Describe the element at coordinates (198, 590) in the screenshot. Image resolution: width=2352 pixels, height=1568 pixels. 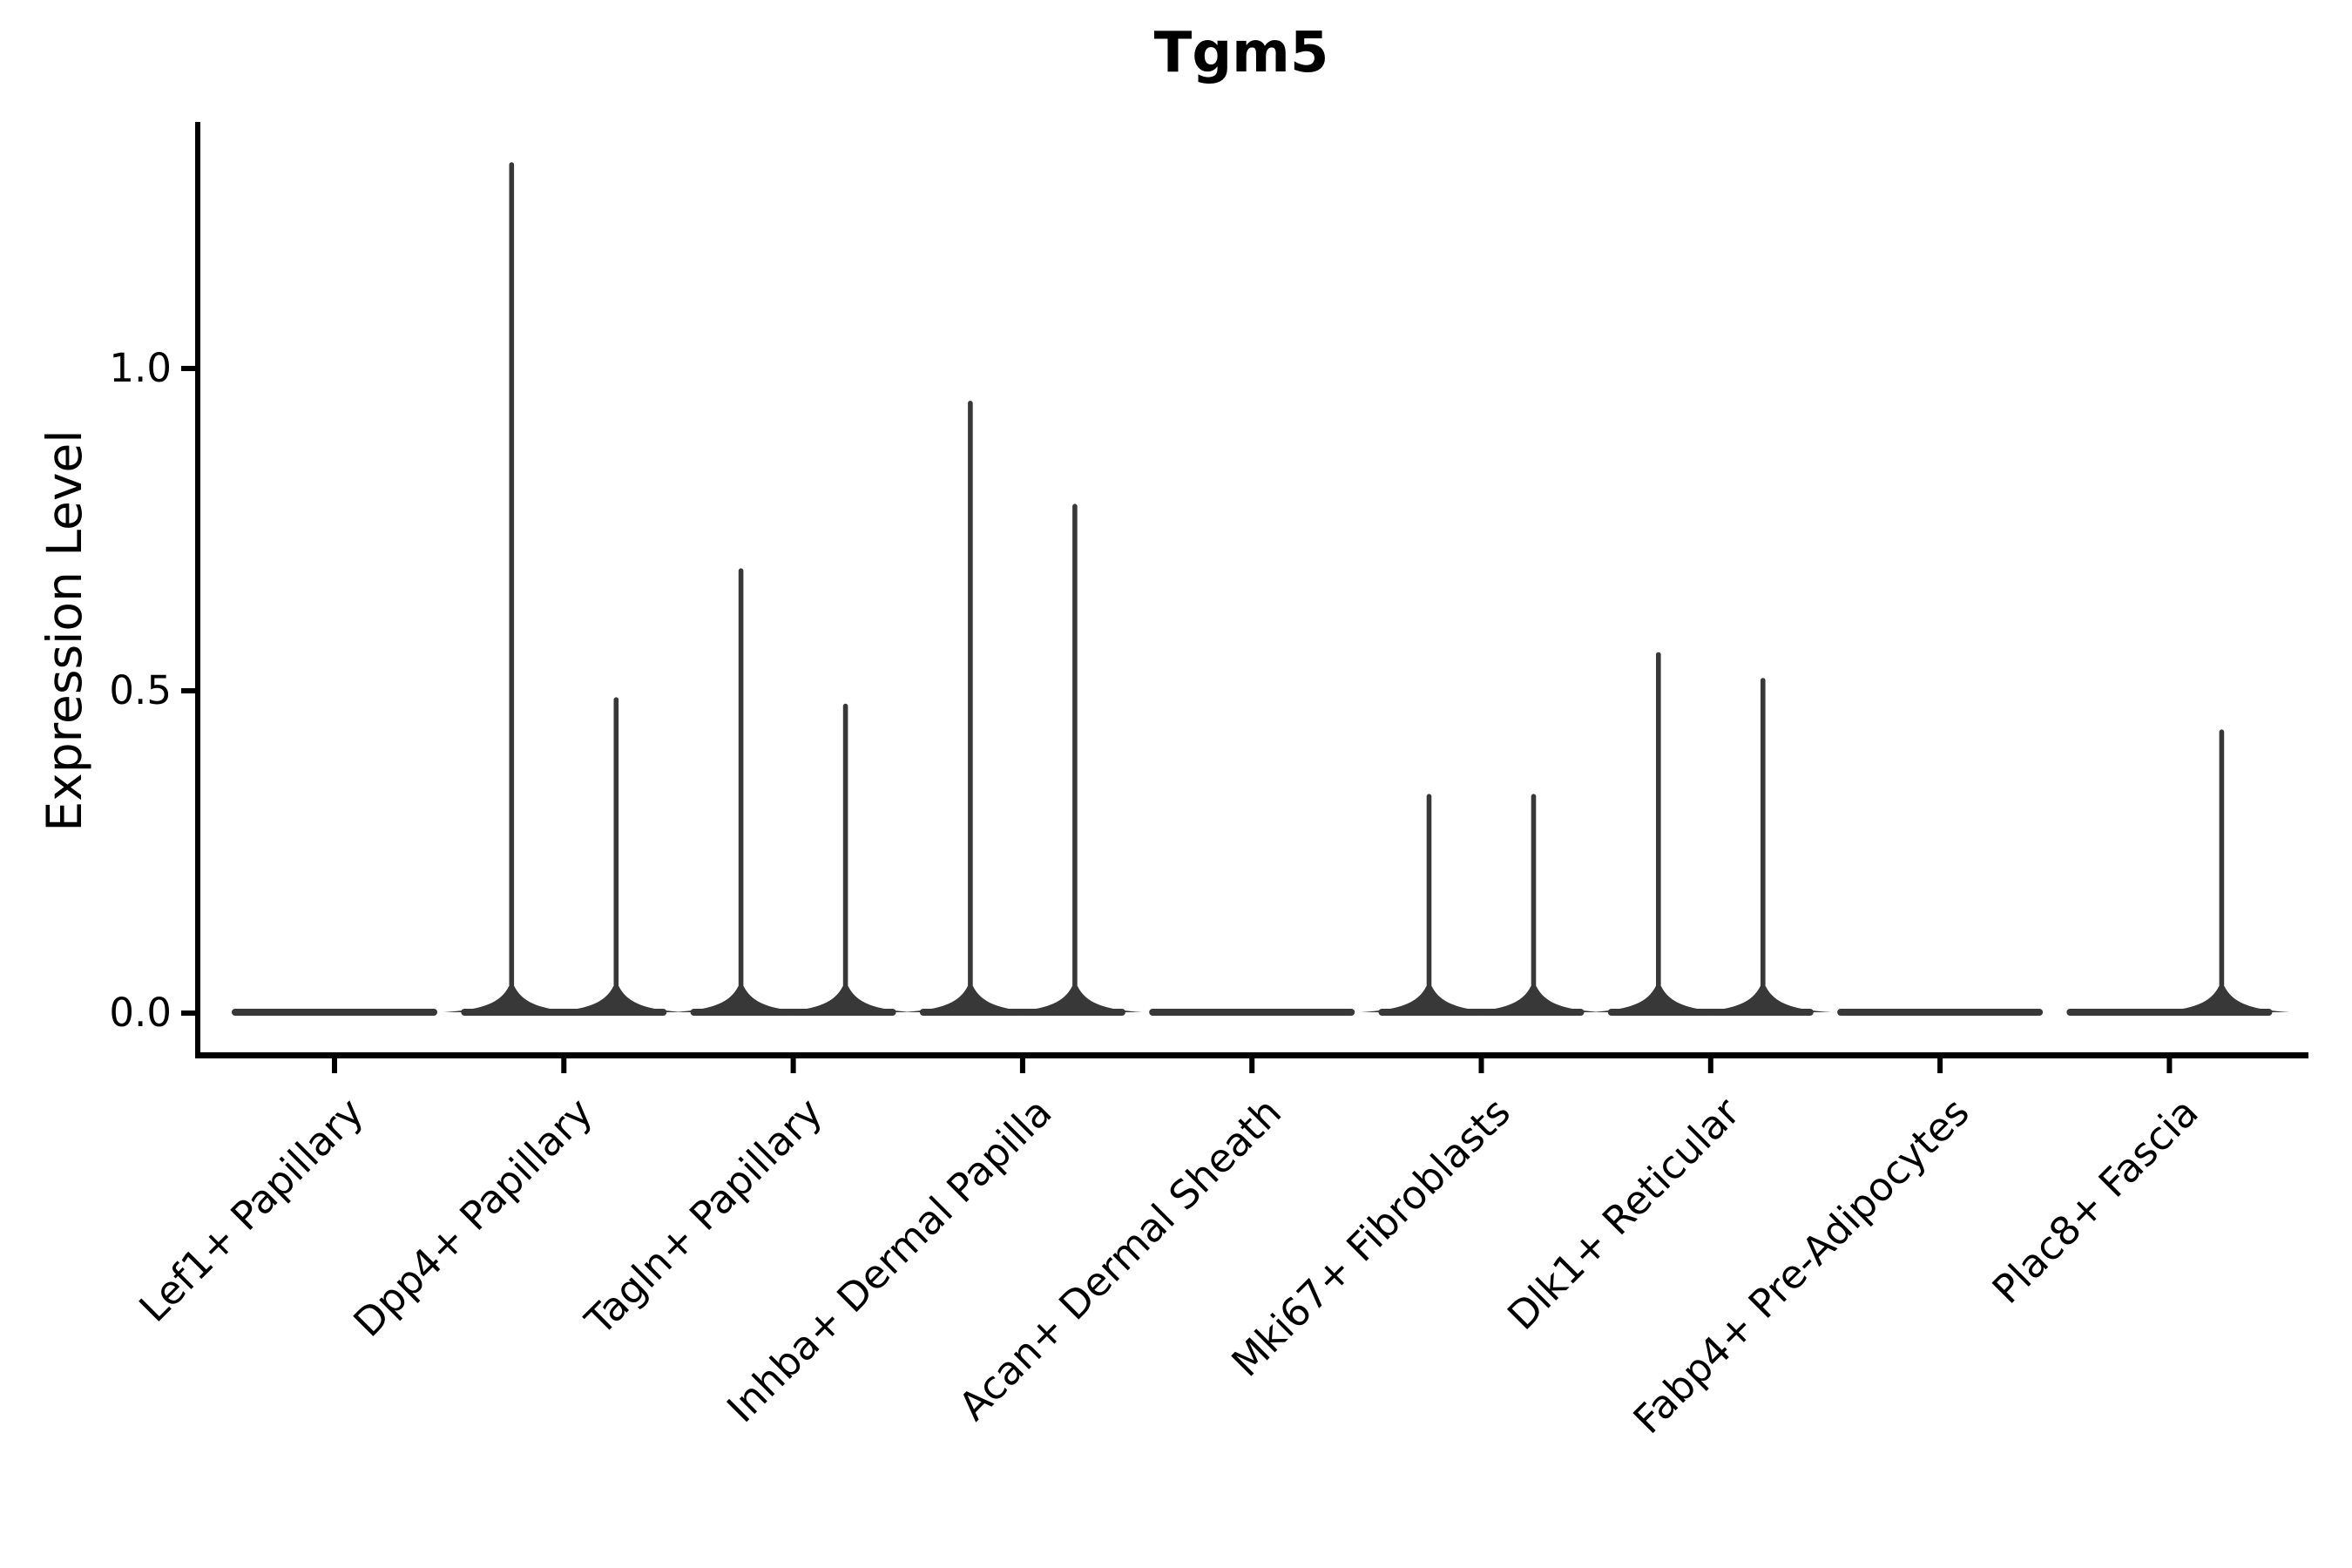
I see `y-axis-spine` at that location.